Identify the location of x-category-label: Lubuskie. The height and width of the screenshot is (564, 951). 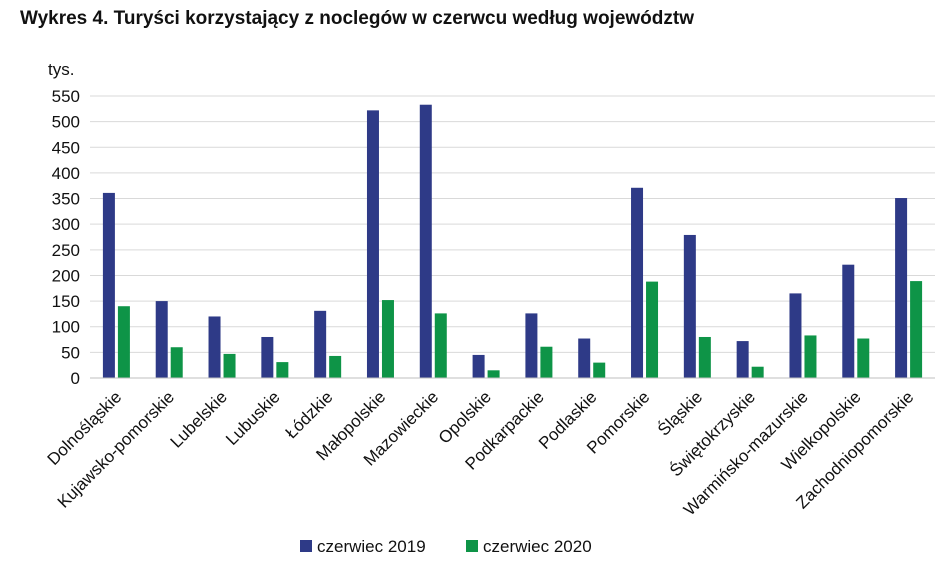
(253, 418).